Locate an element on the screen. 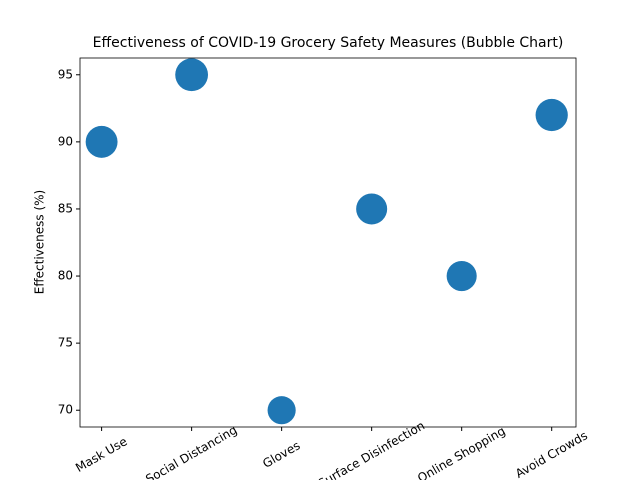 The image size is (640, 480). y-tick-label: 70 is located at coordinates (65, 410).